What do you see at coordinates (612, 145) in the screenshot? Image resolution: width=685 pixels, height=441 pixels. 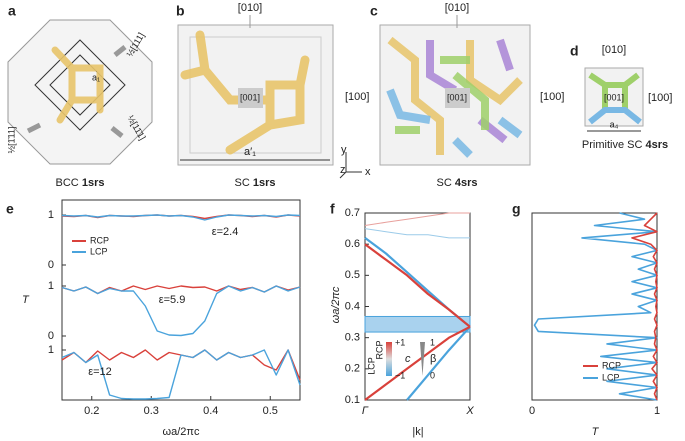 I see `caption-text: Primitive SC` at bounding box center [612, 145].